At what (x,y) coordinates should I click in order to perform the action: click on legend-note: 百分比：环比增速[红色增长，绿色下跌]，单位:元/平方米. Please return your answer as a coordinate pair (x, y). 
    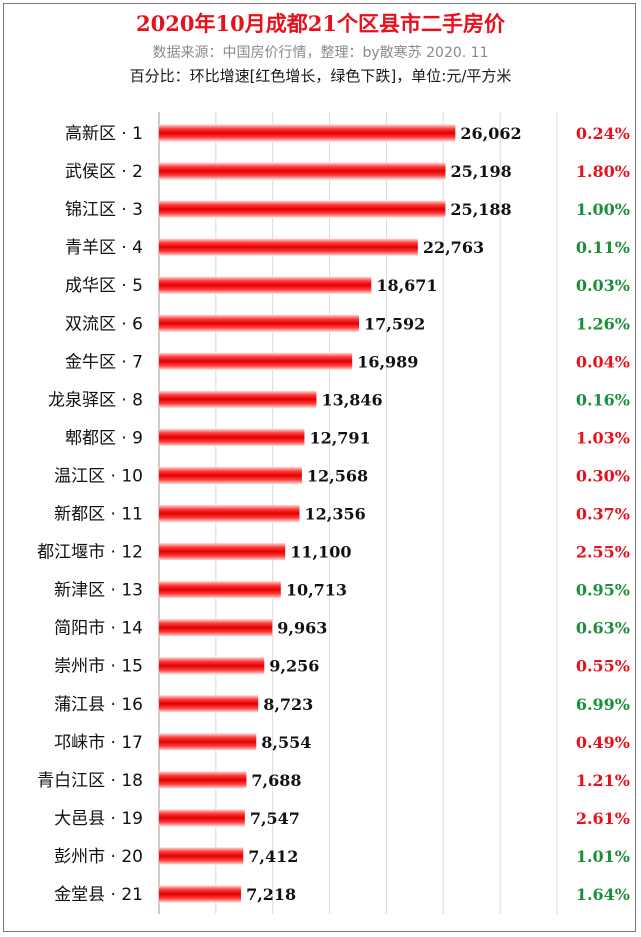
    Looking at the image, I should click on (320, 76).